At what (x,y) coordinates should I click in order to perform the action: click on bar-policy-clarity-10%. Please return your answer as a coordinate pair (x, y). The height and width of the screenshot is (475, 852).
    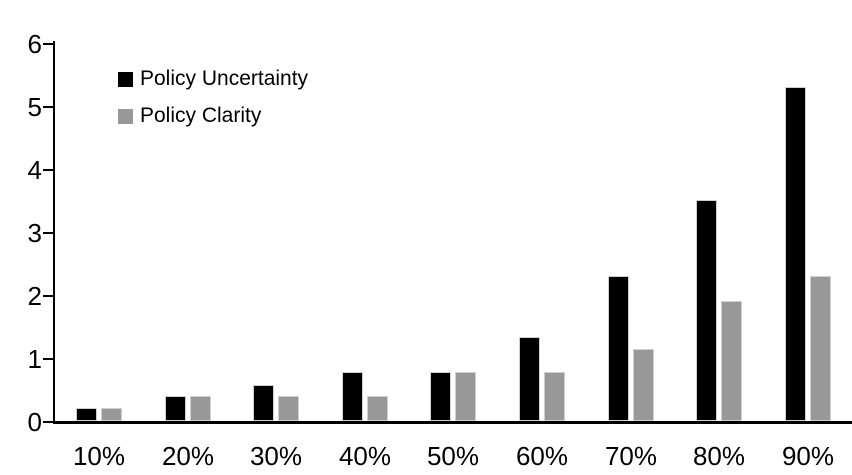
    Looking at the image, I should click on (111, 414).